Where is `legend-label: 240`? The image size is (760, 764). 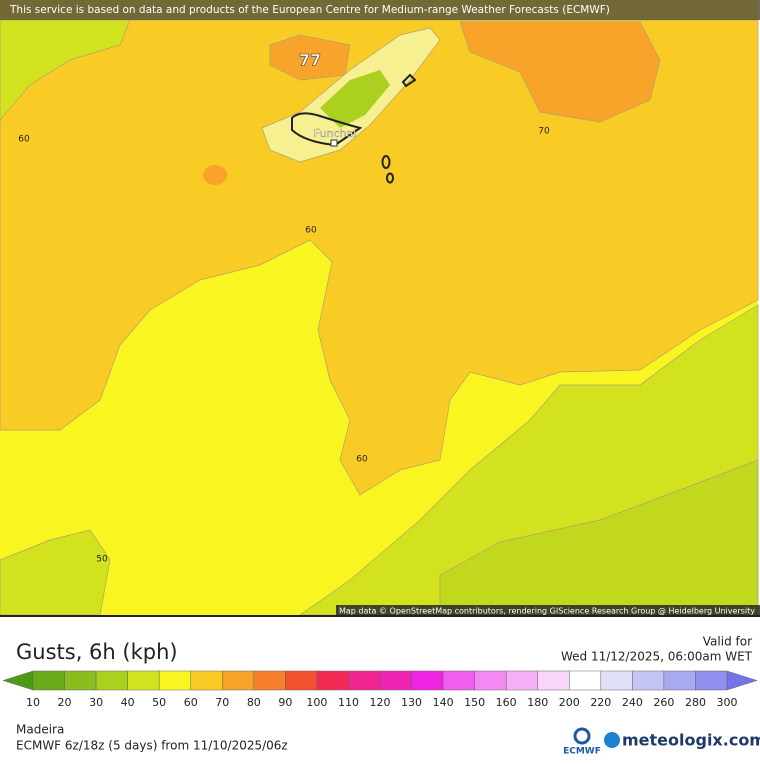
legend-label: 240 is located at coordinates (632, 702).